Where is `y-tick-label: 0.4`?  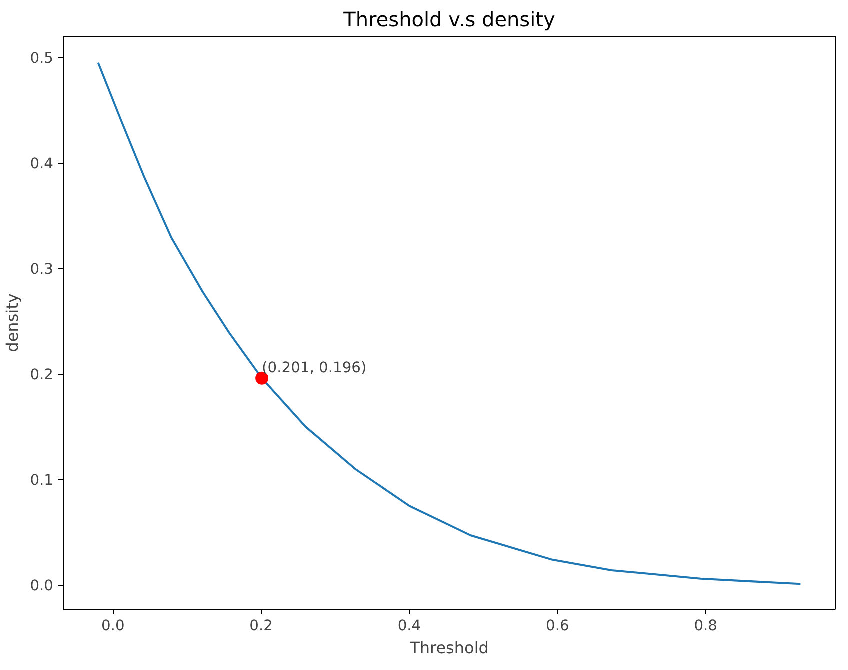
y-tick-label: 0.4 is located at coordinates (42, 164).